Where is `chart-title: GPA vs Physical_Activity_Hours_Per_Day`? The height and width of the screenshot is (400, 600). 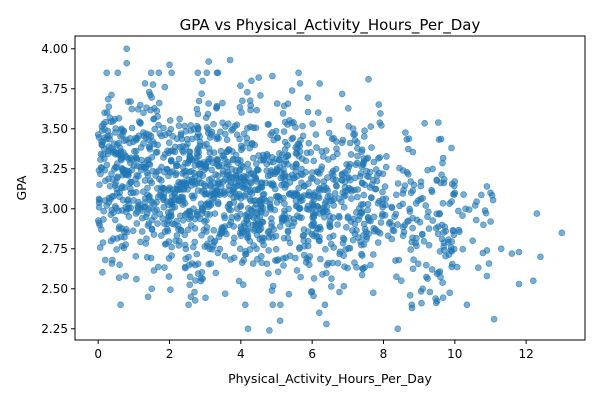 chart-title: GPA vs Physical_Activity_Hours_Per_Day is located at coordinates (330, 25).